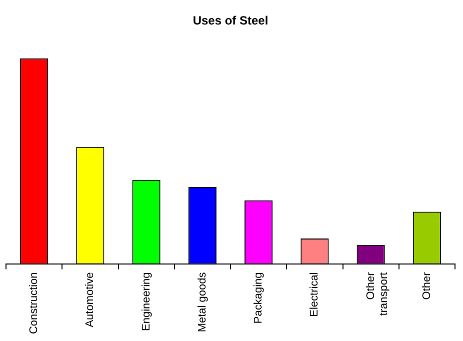 This screenshot has width=463, height=341. What do you see at coordinates (230, 21) in the screenshot?
I see `chart-title: Uses of Steel` at bounding box center [230, 21].